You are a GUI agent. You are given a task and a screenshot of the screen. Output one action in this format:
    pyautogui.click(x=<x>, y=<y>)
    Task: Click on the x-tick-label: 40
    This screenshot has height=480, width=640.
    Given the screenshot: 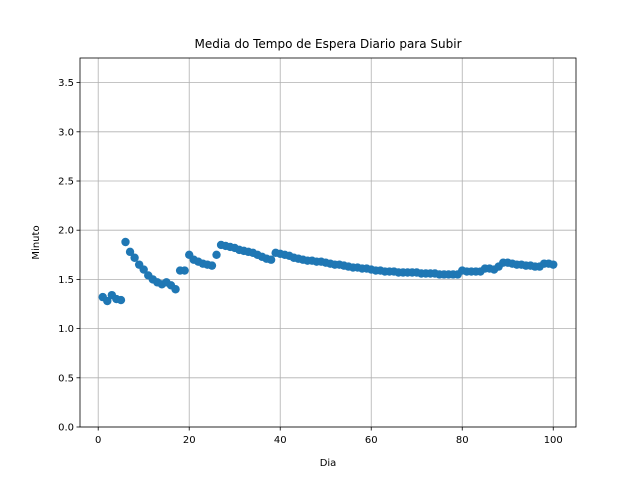 What is the action you would take?
    pyautogui.click(x=280, y=440)
    